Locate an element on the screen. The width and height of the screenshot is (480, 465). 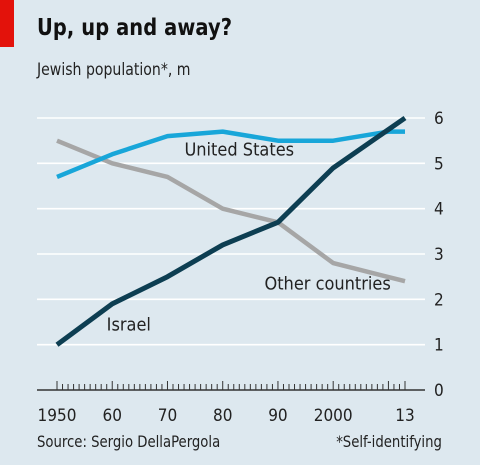
y-tick-label: 0 is located at coordinates (439, 391).